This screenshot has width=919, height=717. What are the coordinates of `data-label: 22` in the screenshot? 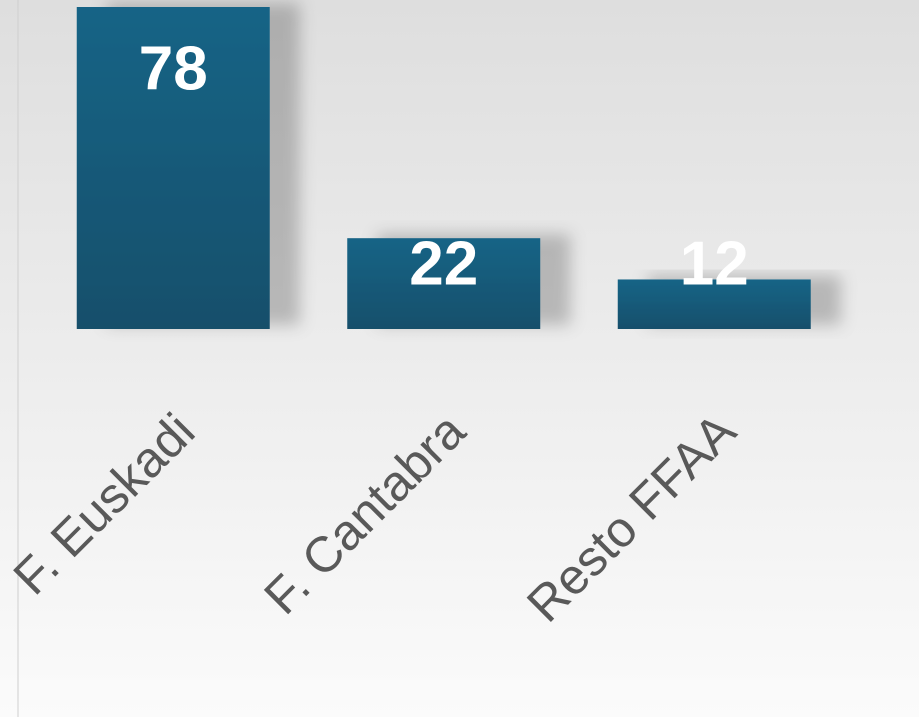 It's located at (443, 263).